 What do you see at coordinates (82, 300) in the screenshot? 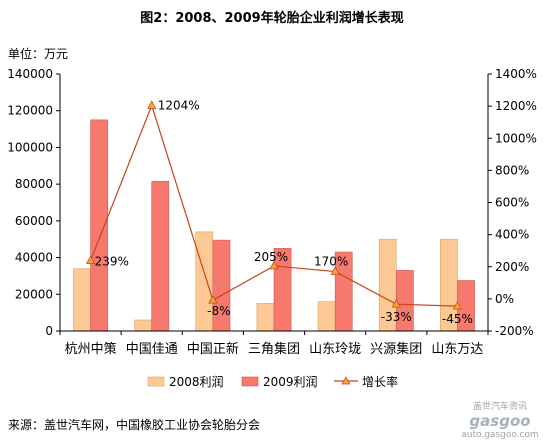
I see `bar-2008利润-杭州中策` at bounding box center [82, 300].